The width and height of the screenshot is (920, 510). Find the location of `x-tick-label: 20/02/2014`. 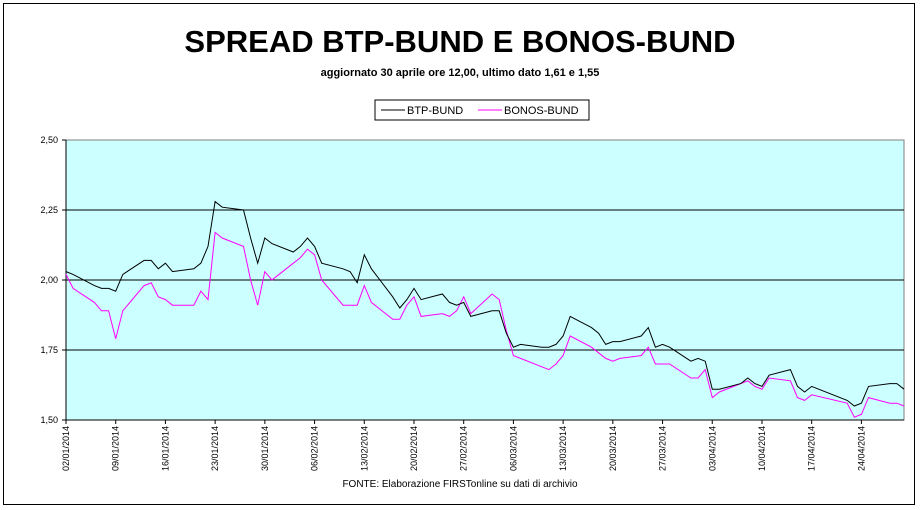

x-tick-label: 20/02/2014 is located at coordinates (414, 448).